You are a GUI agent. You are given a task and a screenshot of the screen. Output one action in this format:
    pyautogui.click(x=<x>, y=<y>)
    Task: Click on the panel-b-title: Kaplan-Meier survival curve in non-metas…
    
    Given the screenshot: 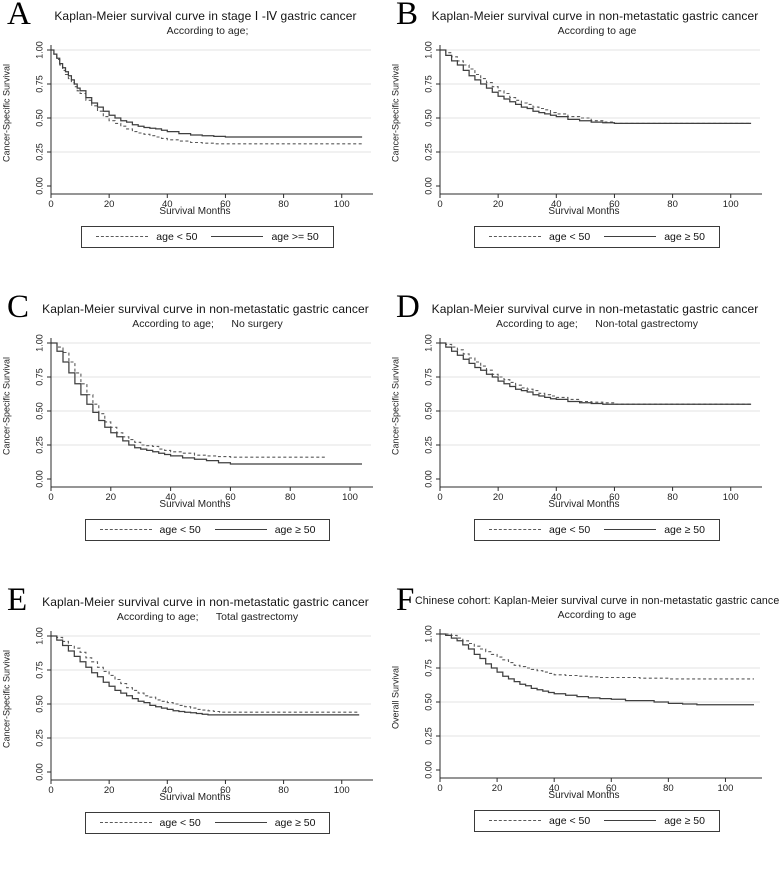 What is the action you would take?
    pyautogui.click(x=595, y=16)
    